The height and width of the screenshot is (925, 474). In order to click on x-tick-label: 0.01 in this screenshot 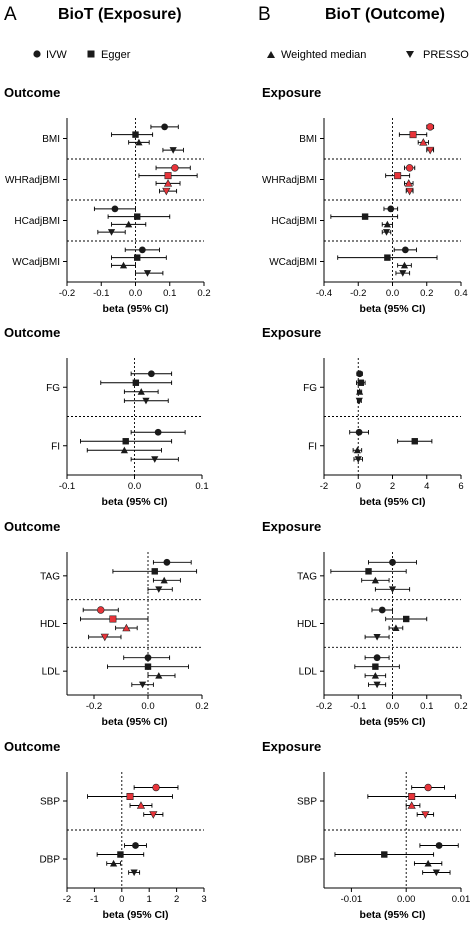, I will do `click(461, 899)`.